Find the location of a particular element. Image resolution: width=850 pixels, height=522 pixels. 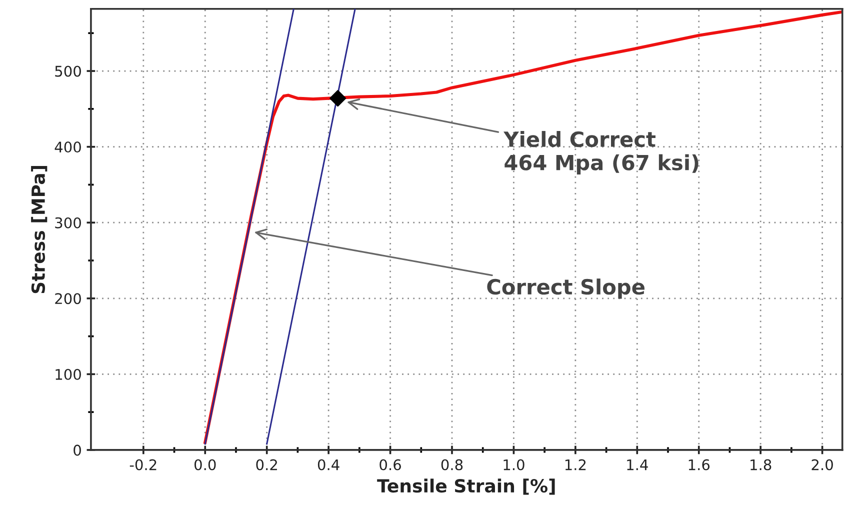

y-tick-label: 300 is located at coordinates (68, 222).